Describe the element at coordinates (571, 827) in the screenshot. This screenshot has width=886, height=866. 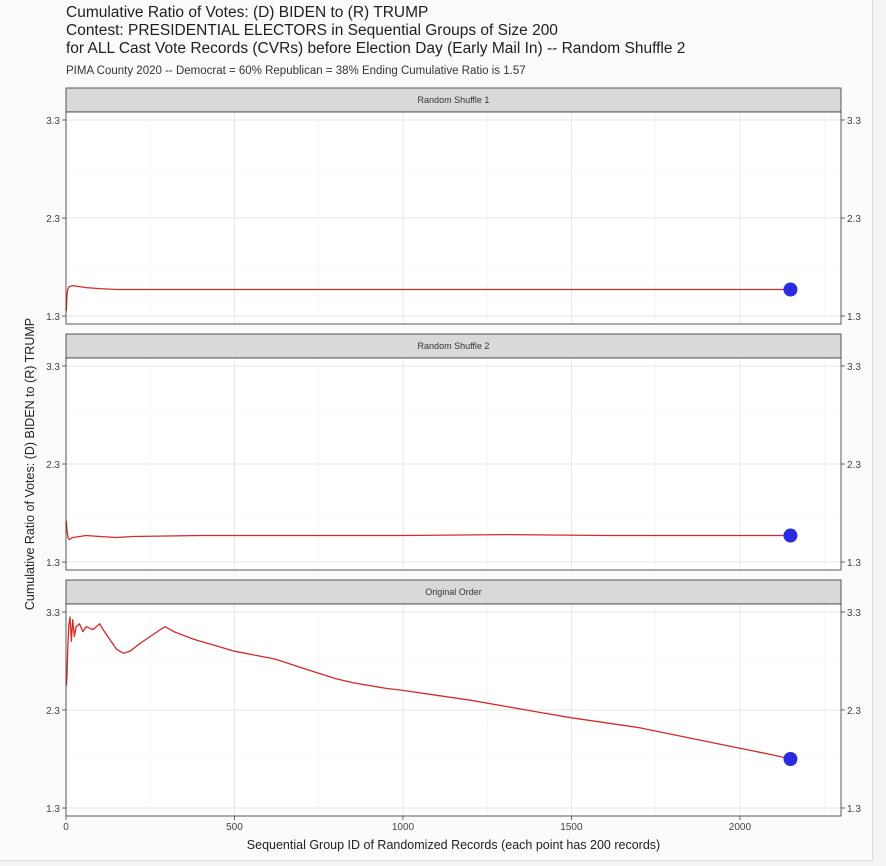
I see `x-tick-label: 1500` at that location.